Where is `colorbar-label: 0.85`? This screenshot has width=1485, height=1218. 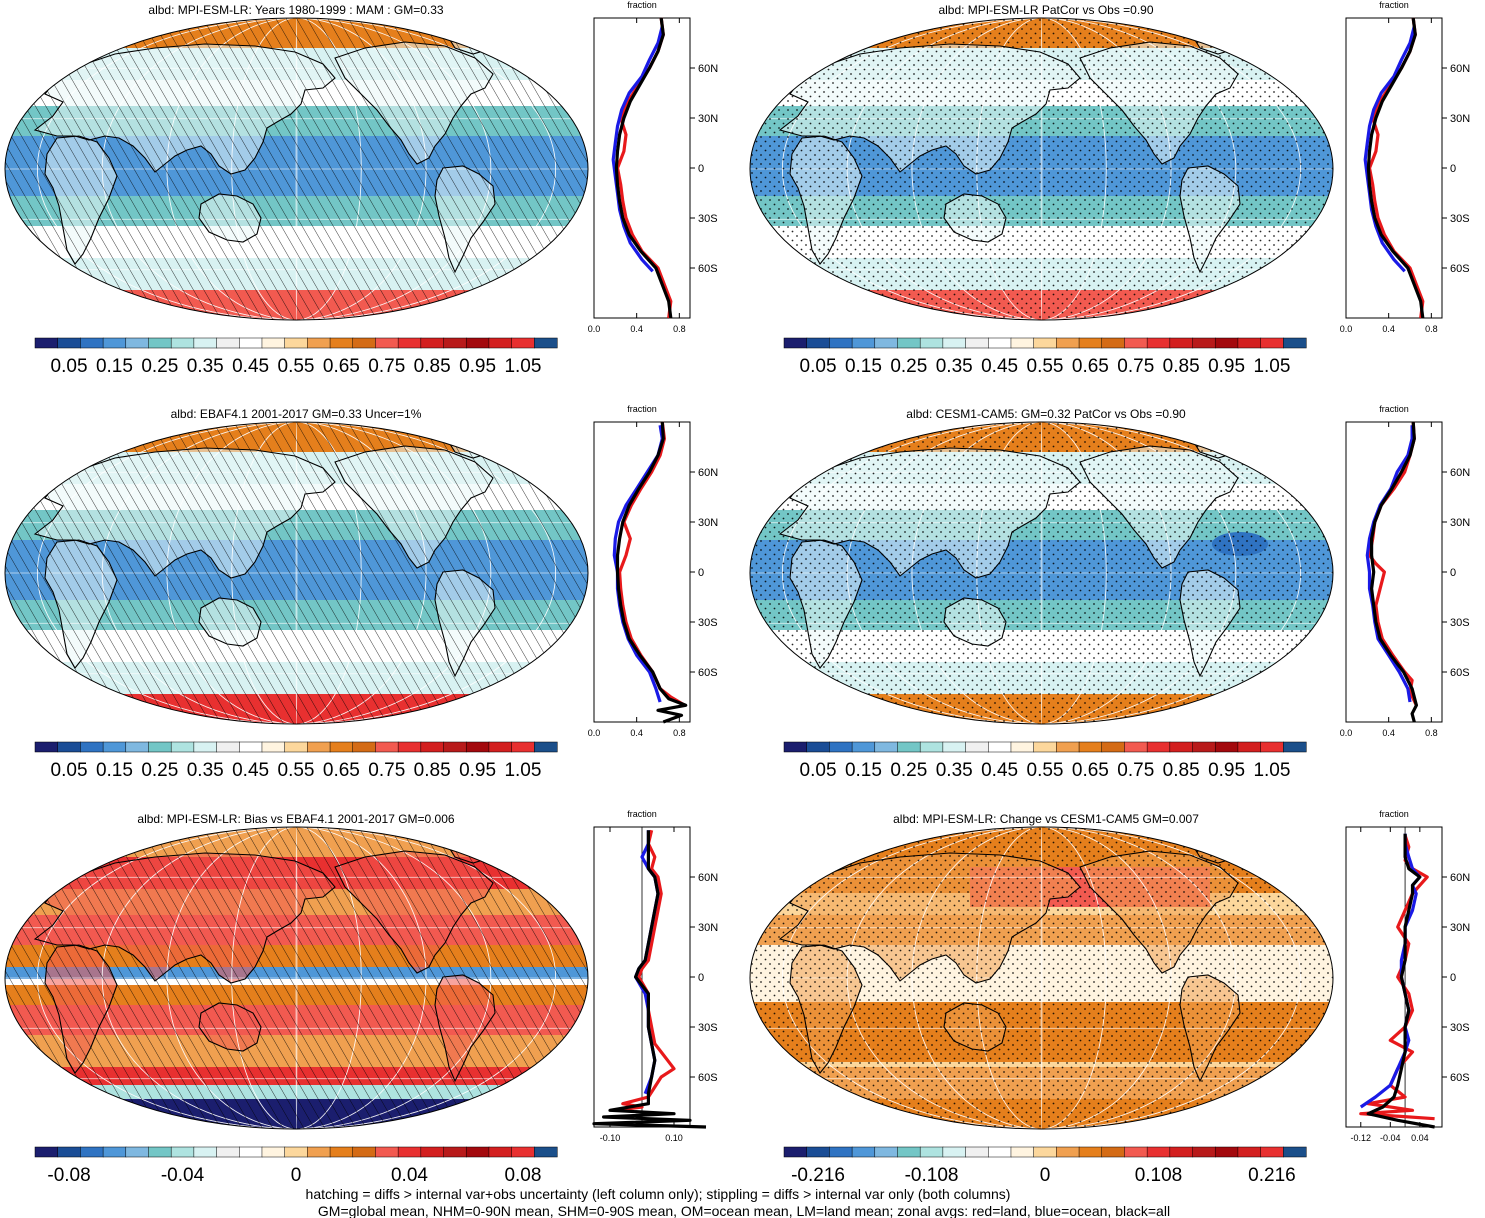 colorbar-label: 0.85 is located at coordinates (432, 366).